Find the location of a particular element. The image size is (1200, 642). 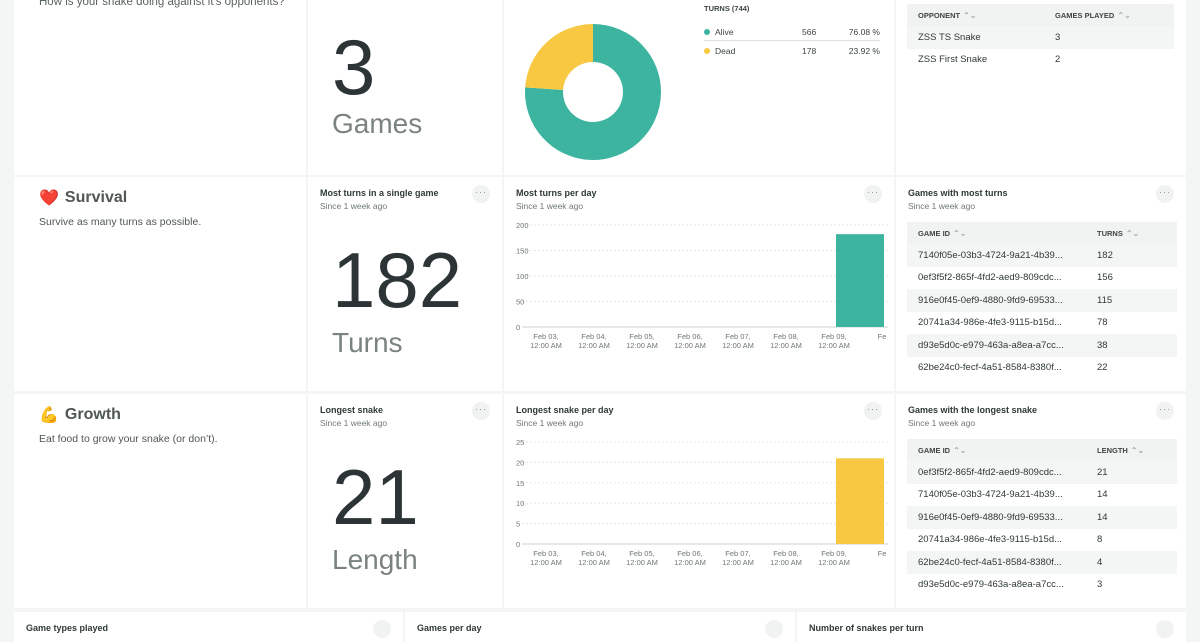

games-stat-card: 3 Games is located at coordinates (405, 87).